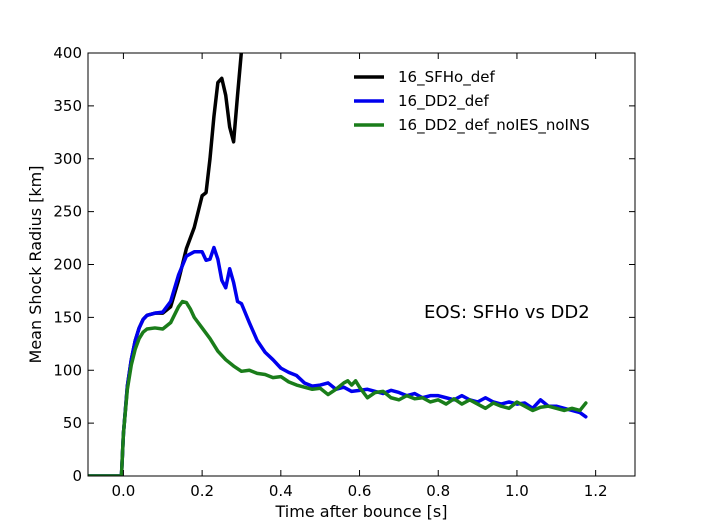 Image resolution: width=706 pixels, height=530 pixels. Describe the element at coordinates (77, 476) in the screenshot. I see `y-tick-label: 0` at that location.